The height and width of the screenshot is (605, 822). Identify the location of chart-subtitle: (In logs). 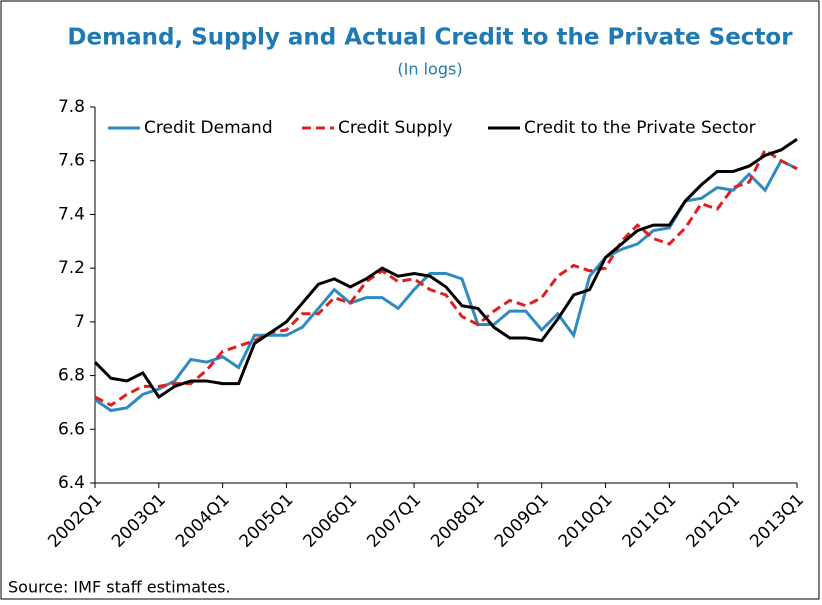
(429, 69).